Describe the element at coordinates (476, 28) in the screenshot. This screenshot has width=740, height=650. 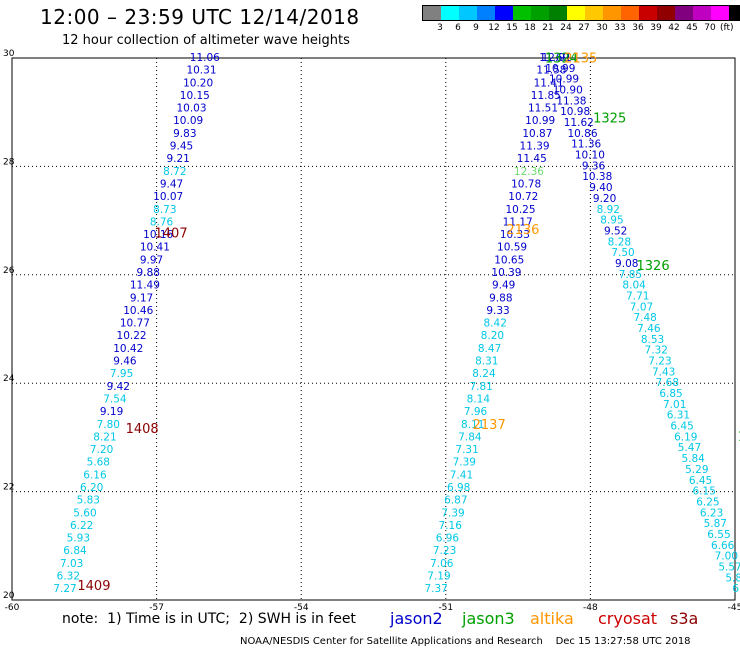
I see `legend-label: 9` at that location.